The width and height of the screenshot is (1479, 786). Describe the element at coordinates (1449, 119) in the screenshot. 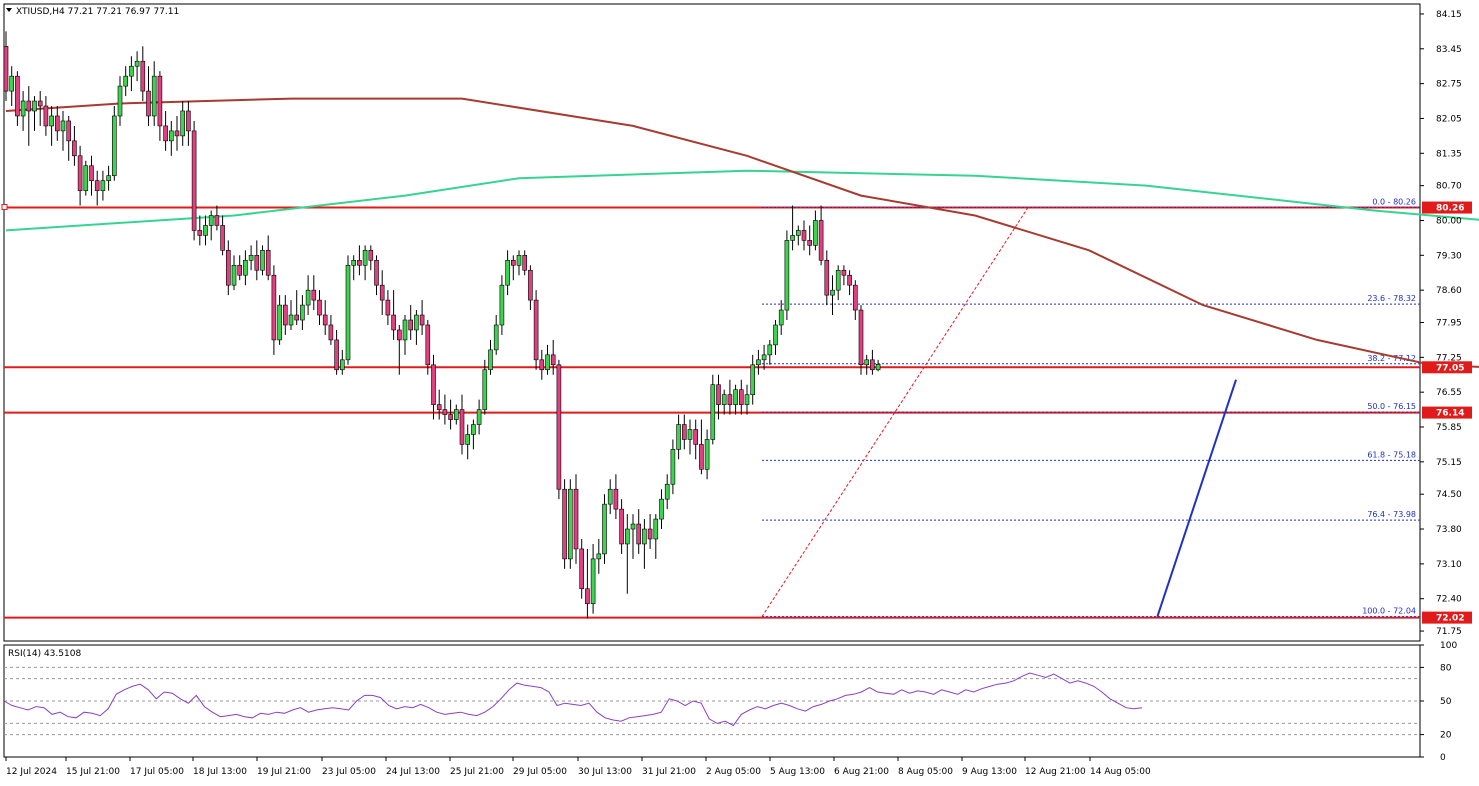

I see `y-tick-label: 82.05` at that location.